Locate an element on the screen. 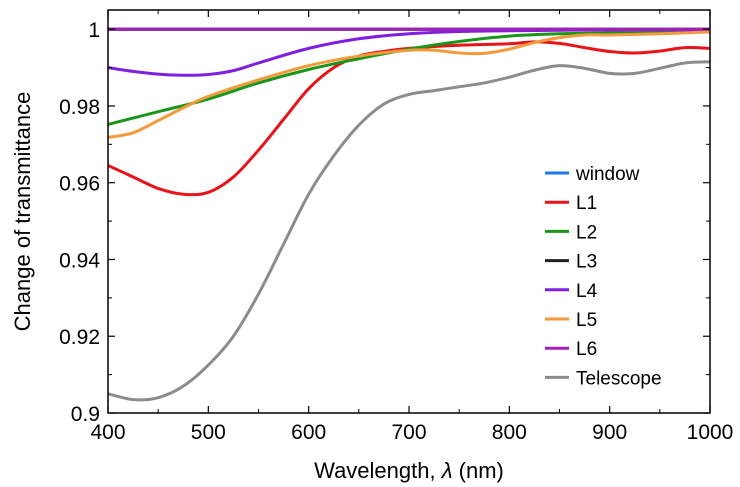 Image resolution: width=740 pixels, height=487 pixels. y-tick-label: 1 is located at coordinates (94, 30).